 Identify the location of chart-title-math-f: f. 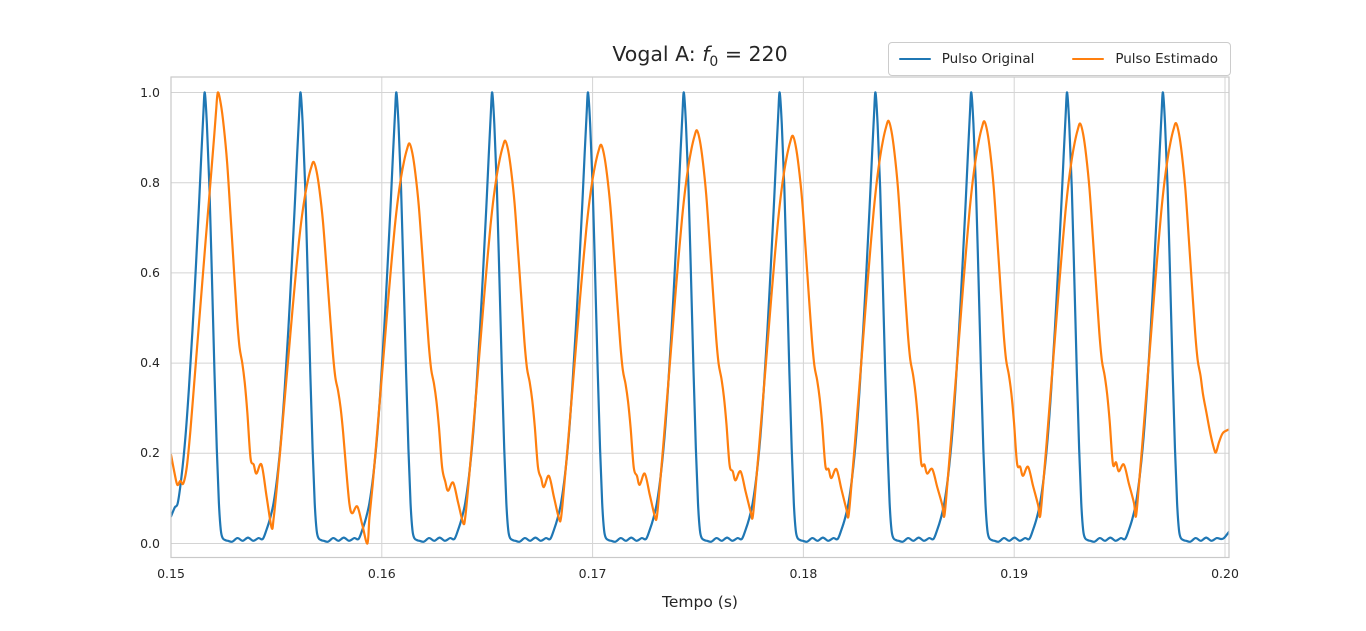
(706, 54).